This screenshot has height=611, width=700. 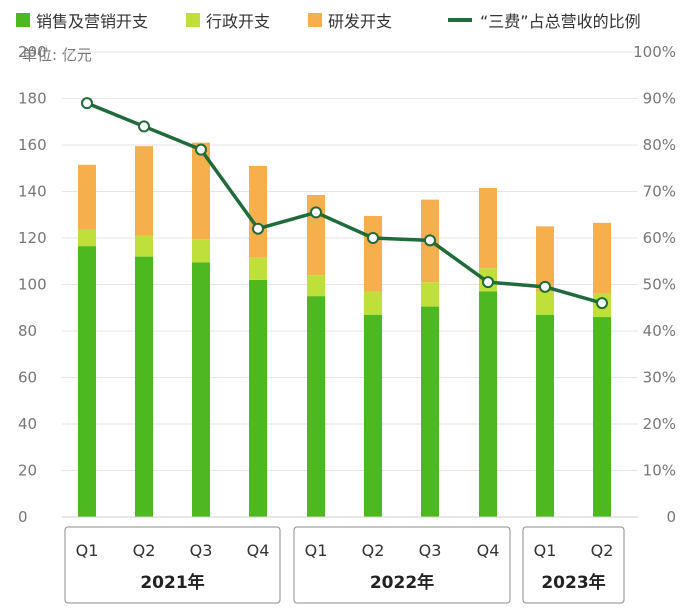 What do you see at coordinates (659, 192) in the screenshot?
I see `y2-tick-label: 70%` at bounding box center [659, 192].